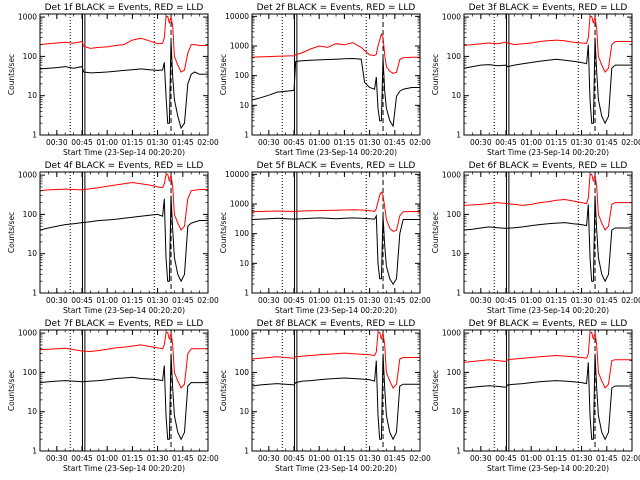 The height and width of the screenshot is (480, 640). I want to click on panel-title: Det 5f BLACK = Events, RED = LLD, so click(336, 166).